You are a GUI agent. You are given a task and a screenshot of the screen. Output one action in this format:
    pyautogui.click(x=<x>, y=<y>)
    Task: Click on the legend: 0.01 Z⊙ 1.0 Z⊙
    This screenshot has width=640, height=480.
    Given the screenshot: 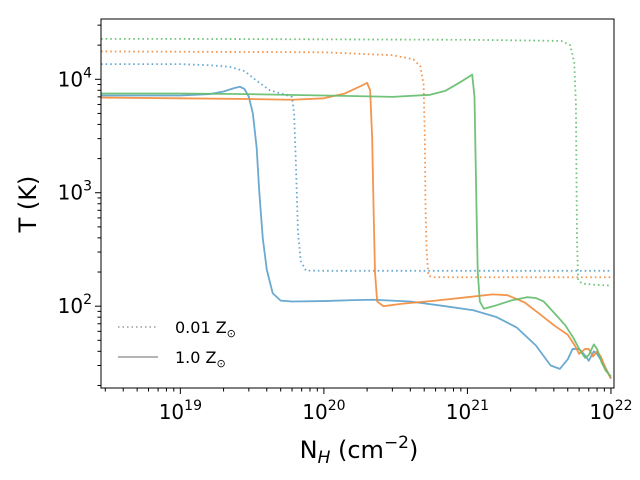 What is the action you would take?
    pyautogui.click(x=177, y=344)
    